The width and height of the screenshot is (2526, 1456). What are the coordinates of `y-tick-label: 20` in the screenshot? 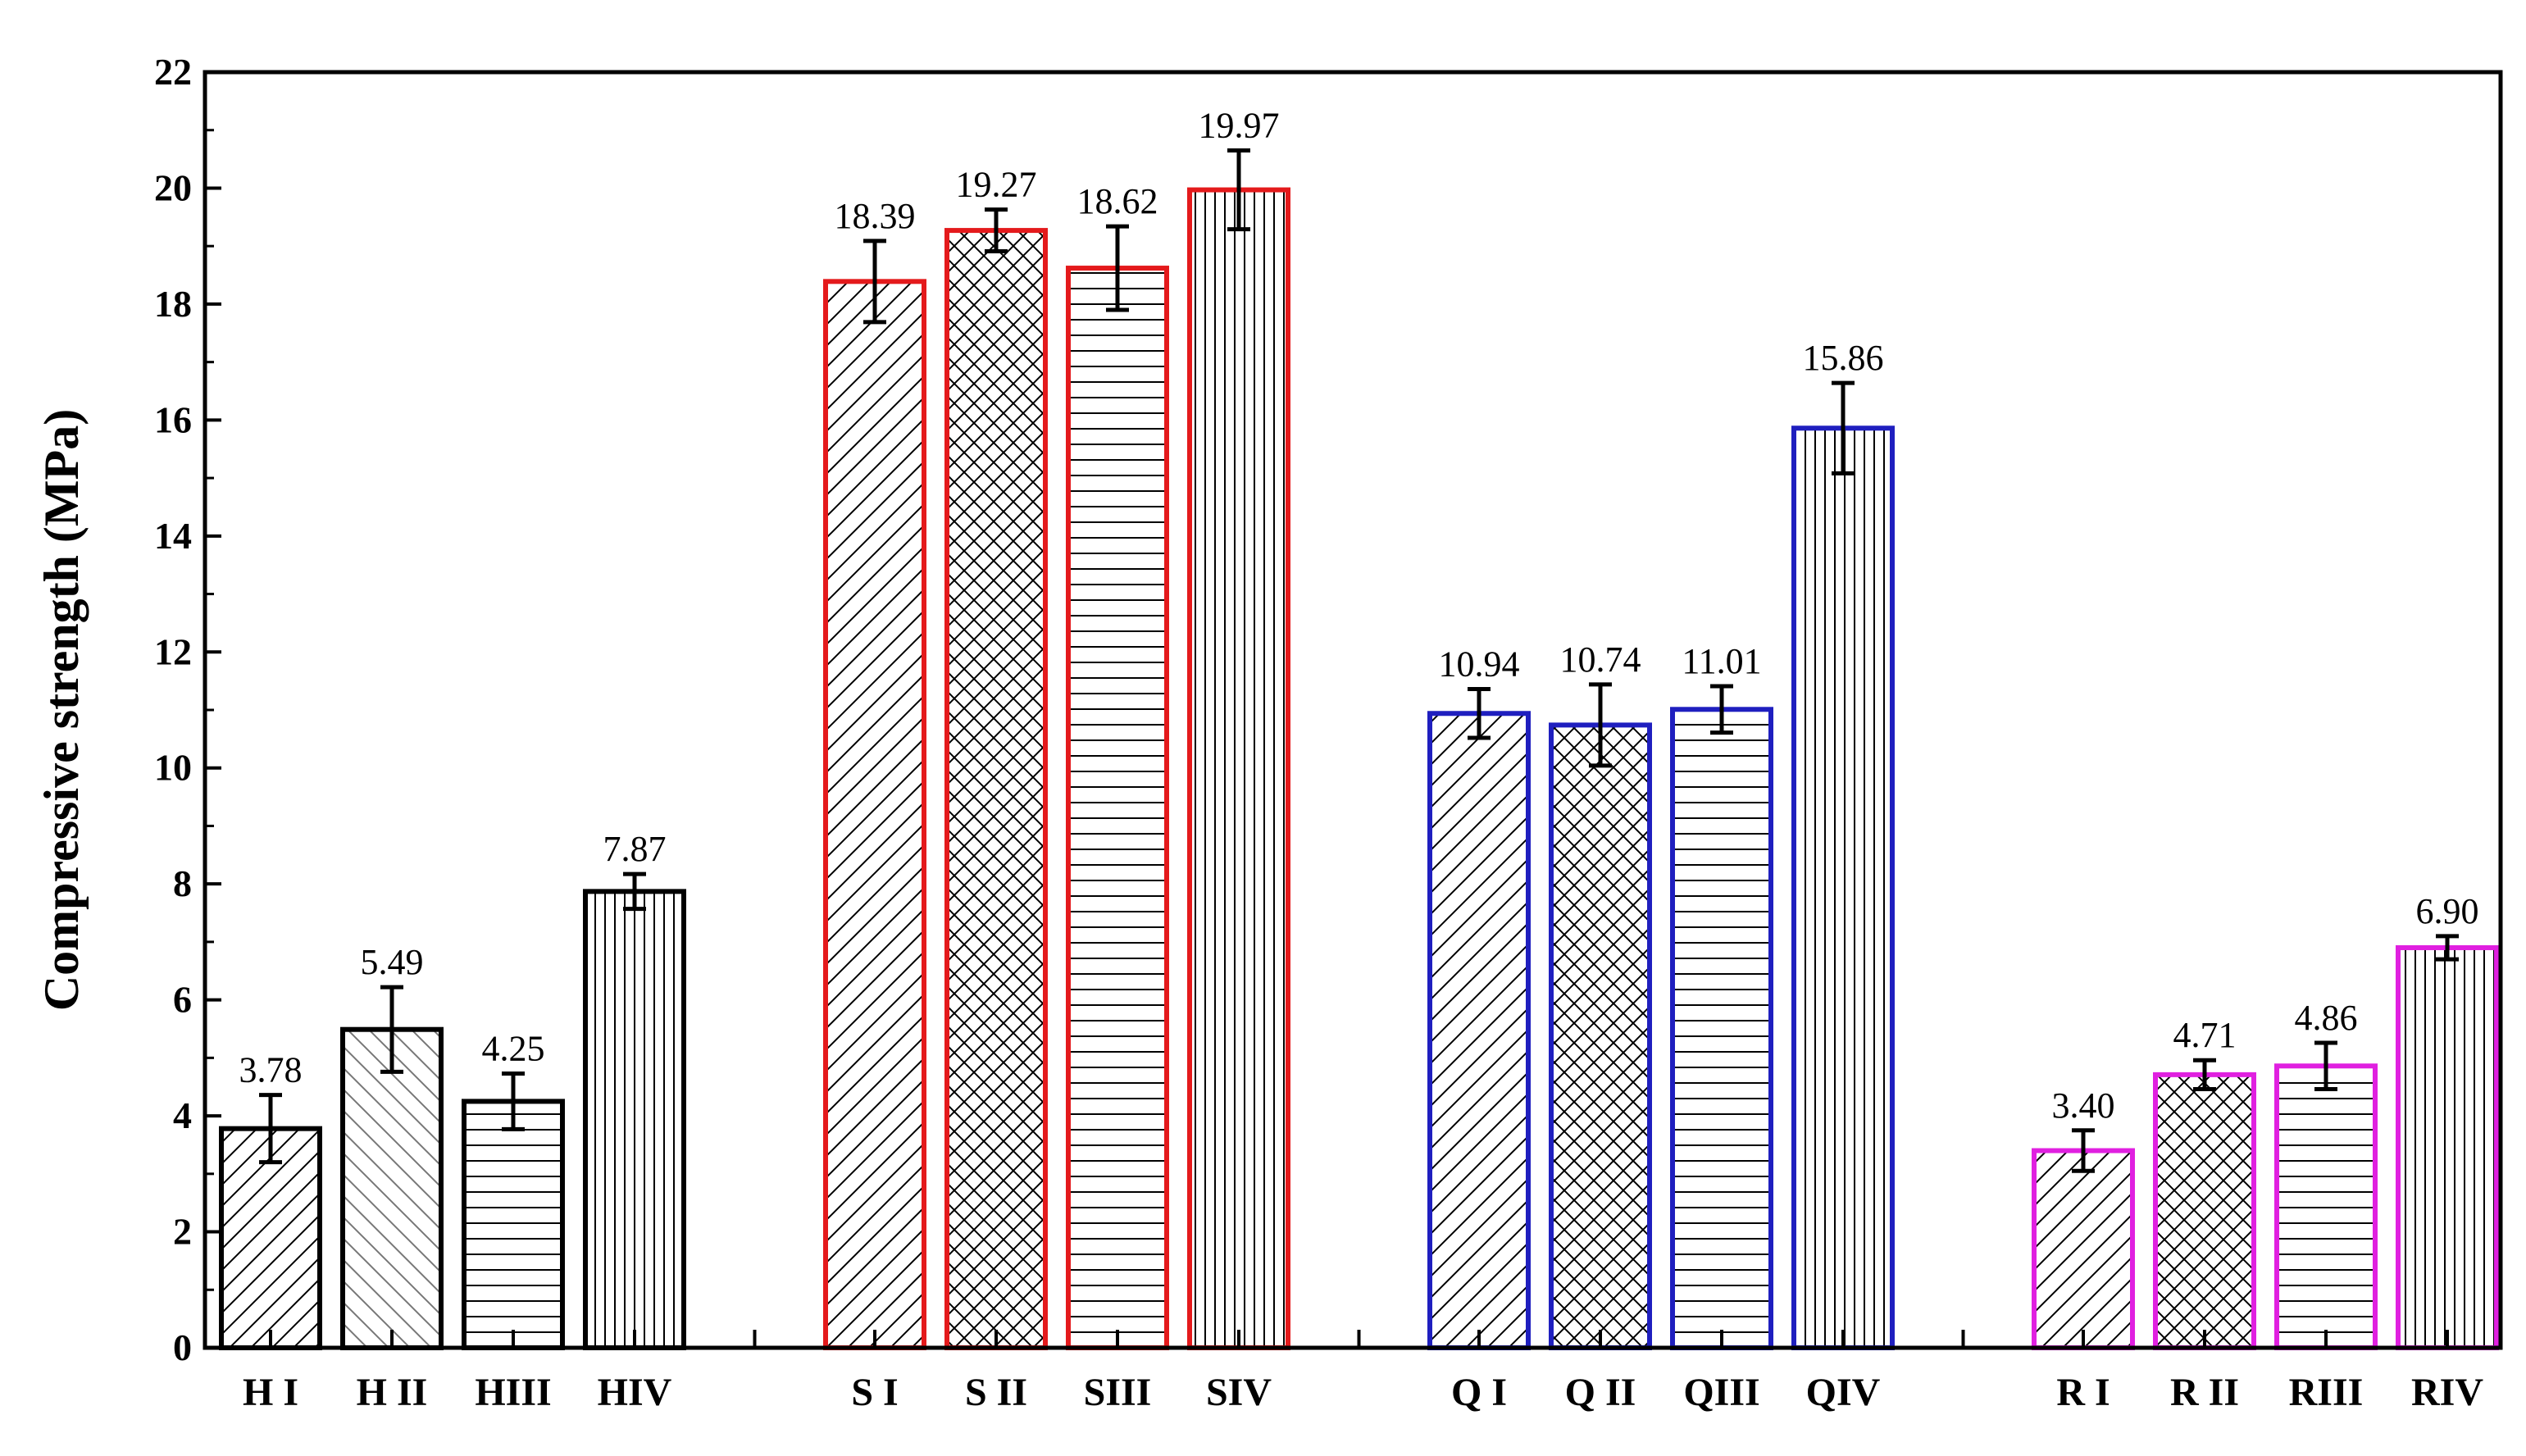 It's located at (173, 187).